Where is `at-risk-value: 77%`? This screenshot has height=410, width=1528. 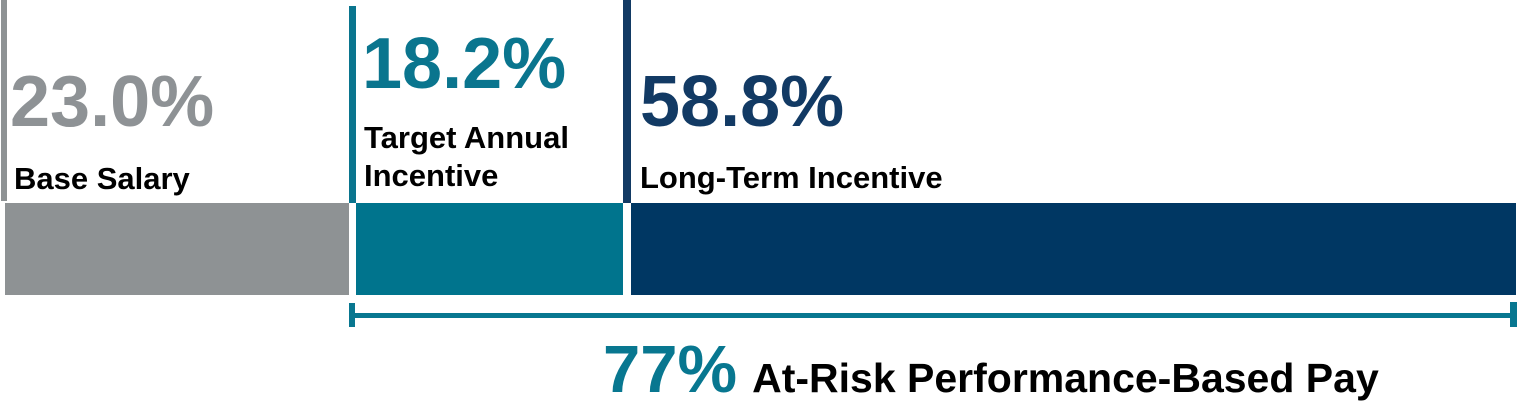
at-risk-value: 77% is located at coordinates (670, 369).